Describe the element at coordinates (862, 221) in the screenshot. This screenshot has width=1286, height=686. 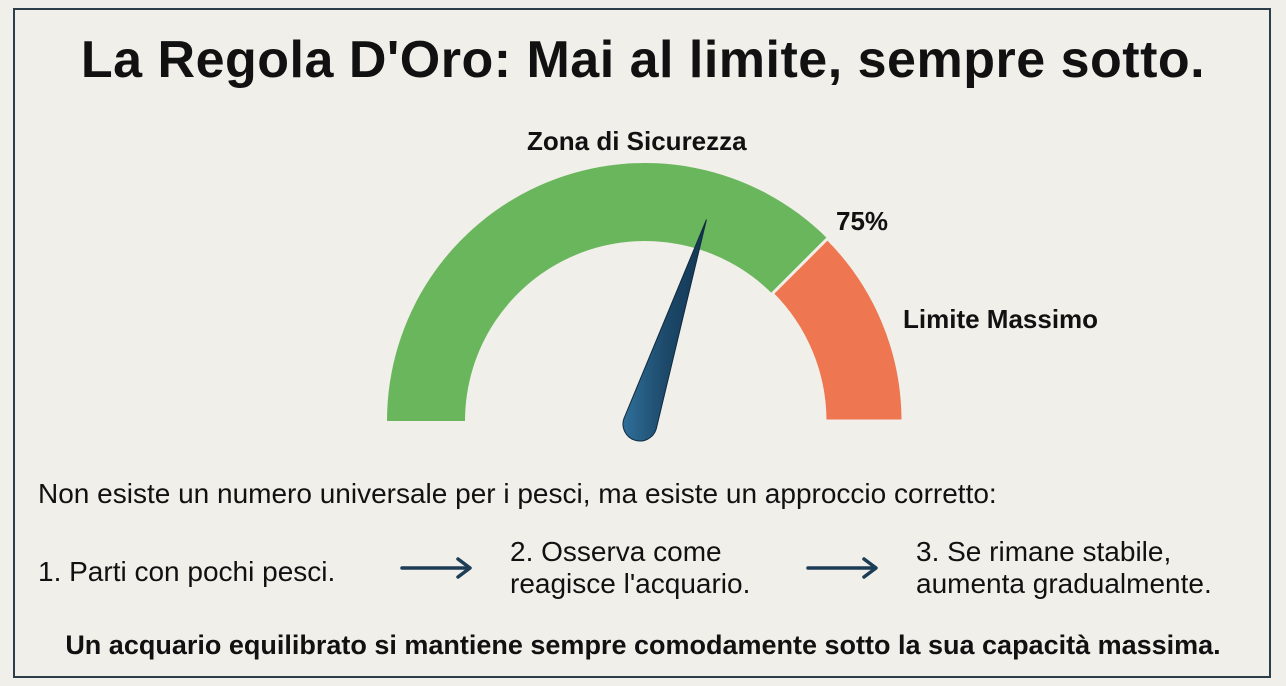
I see `threshold-label: 75%` at that location.